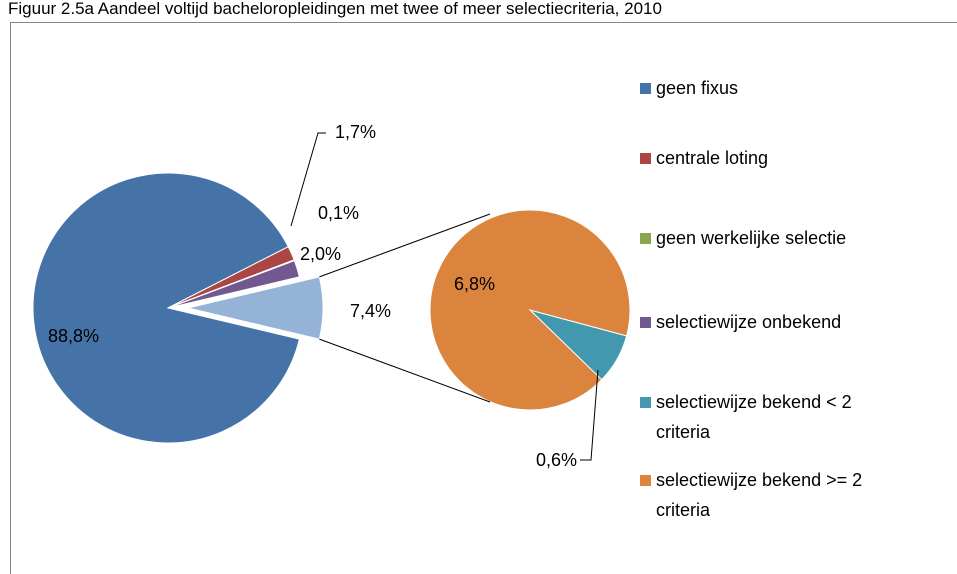 The image size is (957, 574). Describe the element at coordinates (749, 322) in the screenshot. I see `legend-label: selectiewijze onbekend` at that location.